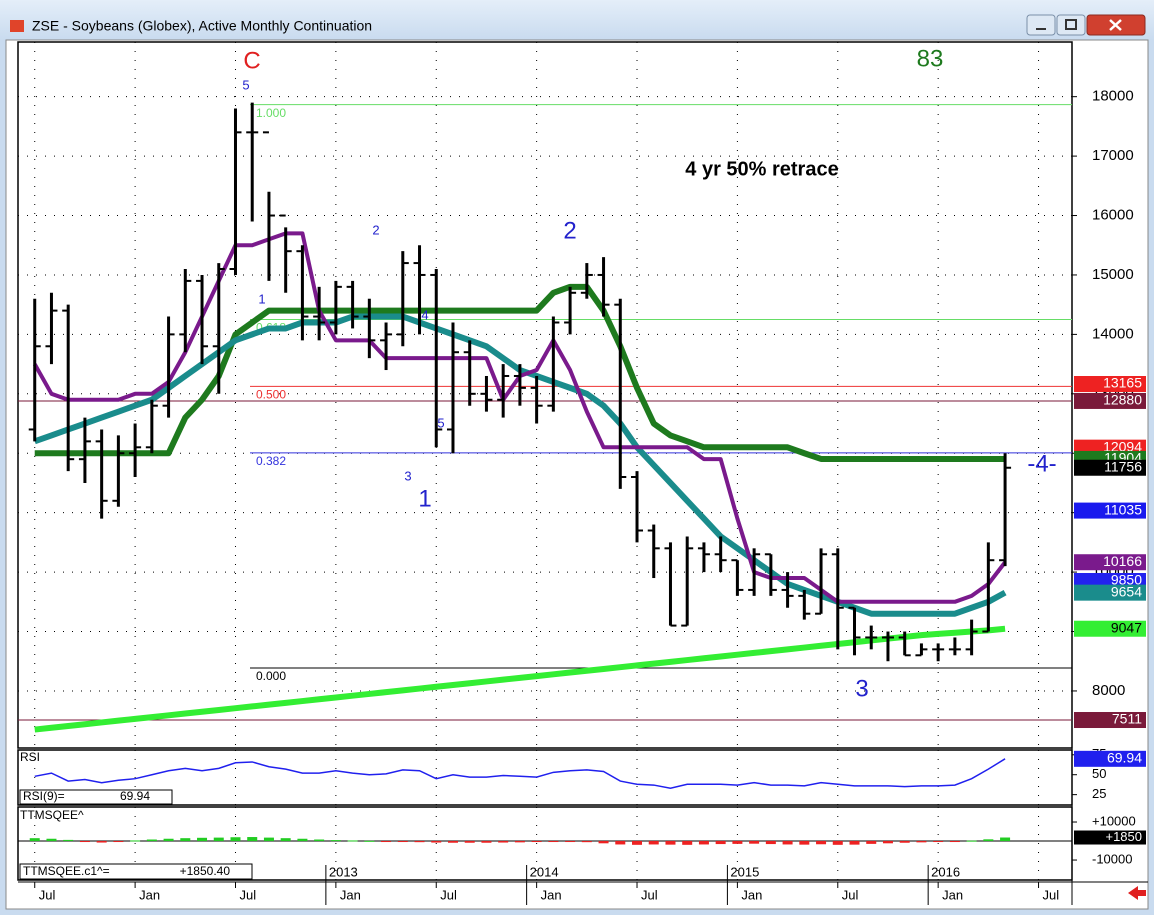 This screenshot has height=915, width=1154. What do you see at coordinates (271, 113) in the screenshot?
I see `fib-label: 1.000` at bounding box center [271, 113].